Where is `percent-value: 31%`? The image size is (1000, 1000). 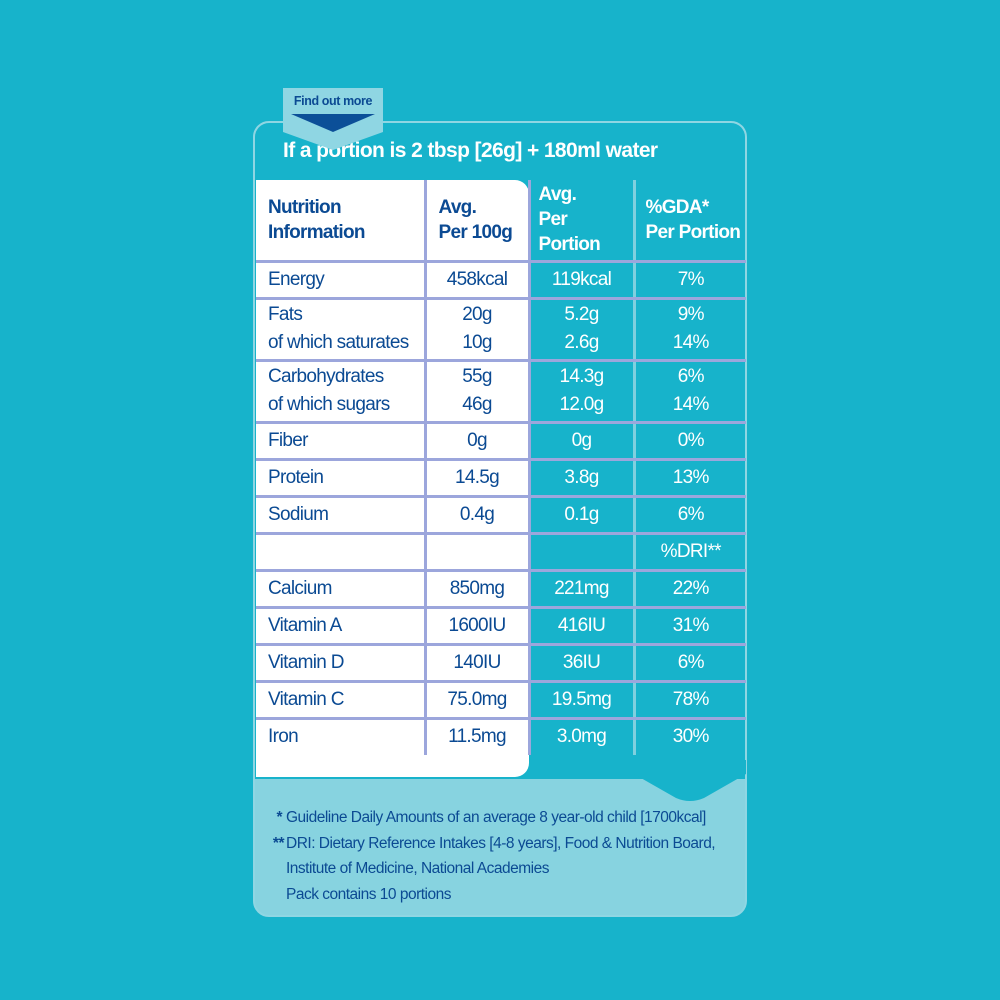 percent-value: 31% is located at coordinates (690, 626).